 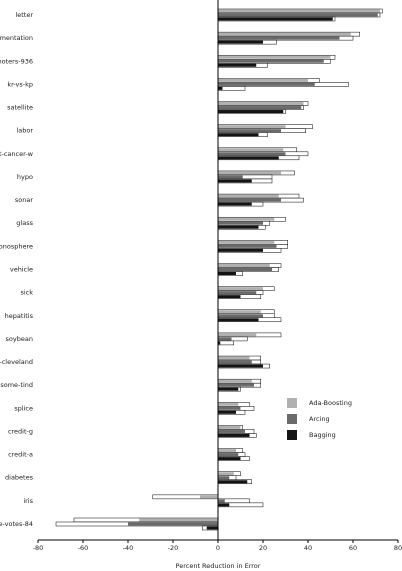 I want to click on y-tick-label: splice, so click(x=23, y=408).